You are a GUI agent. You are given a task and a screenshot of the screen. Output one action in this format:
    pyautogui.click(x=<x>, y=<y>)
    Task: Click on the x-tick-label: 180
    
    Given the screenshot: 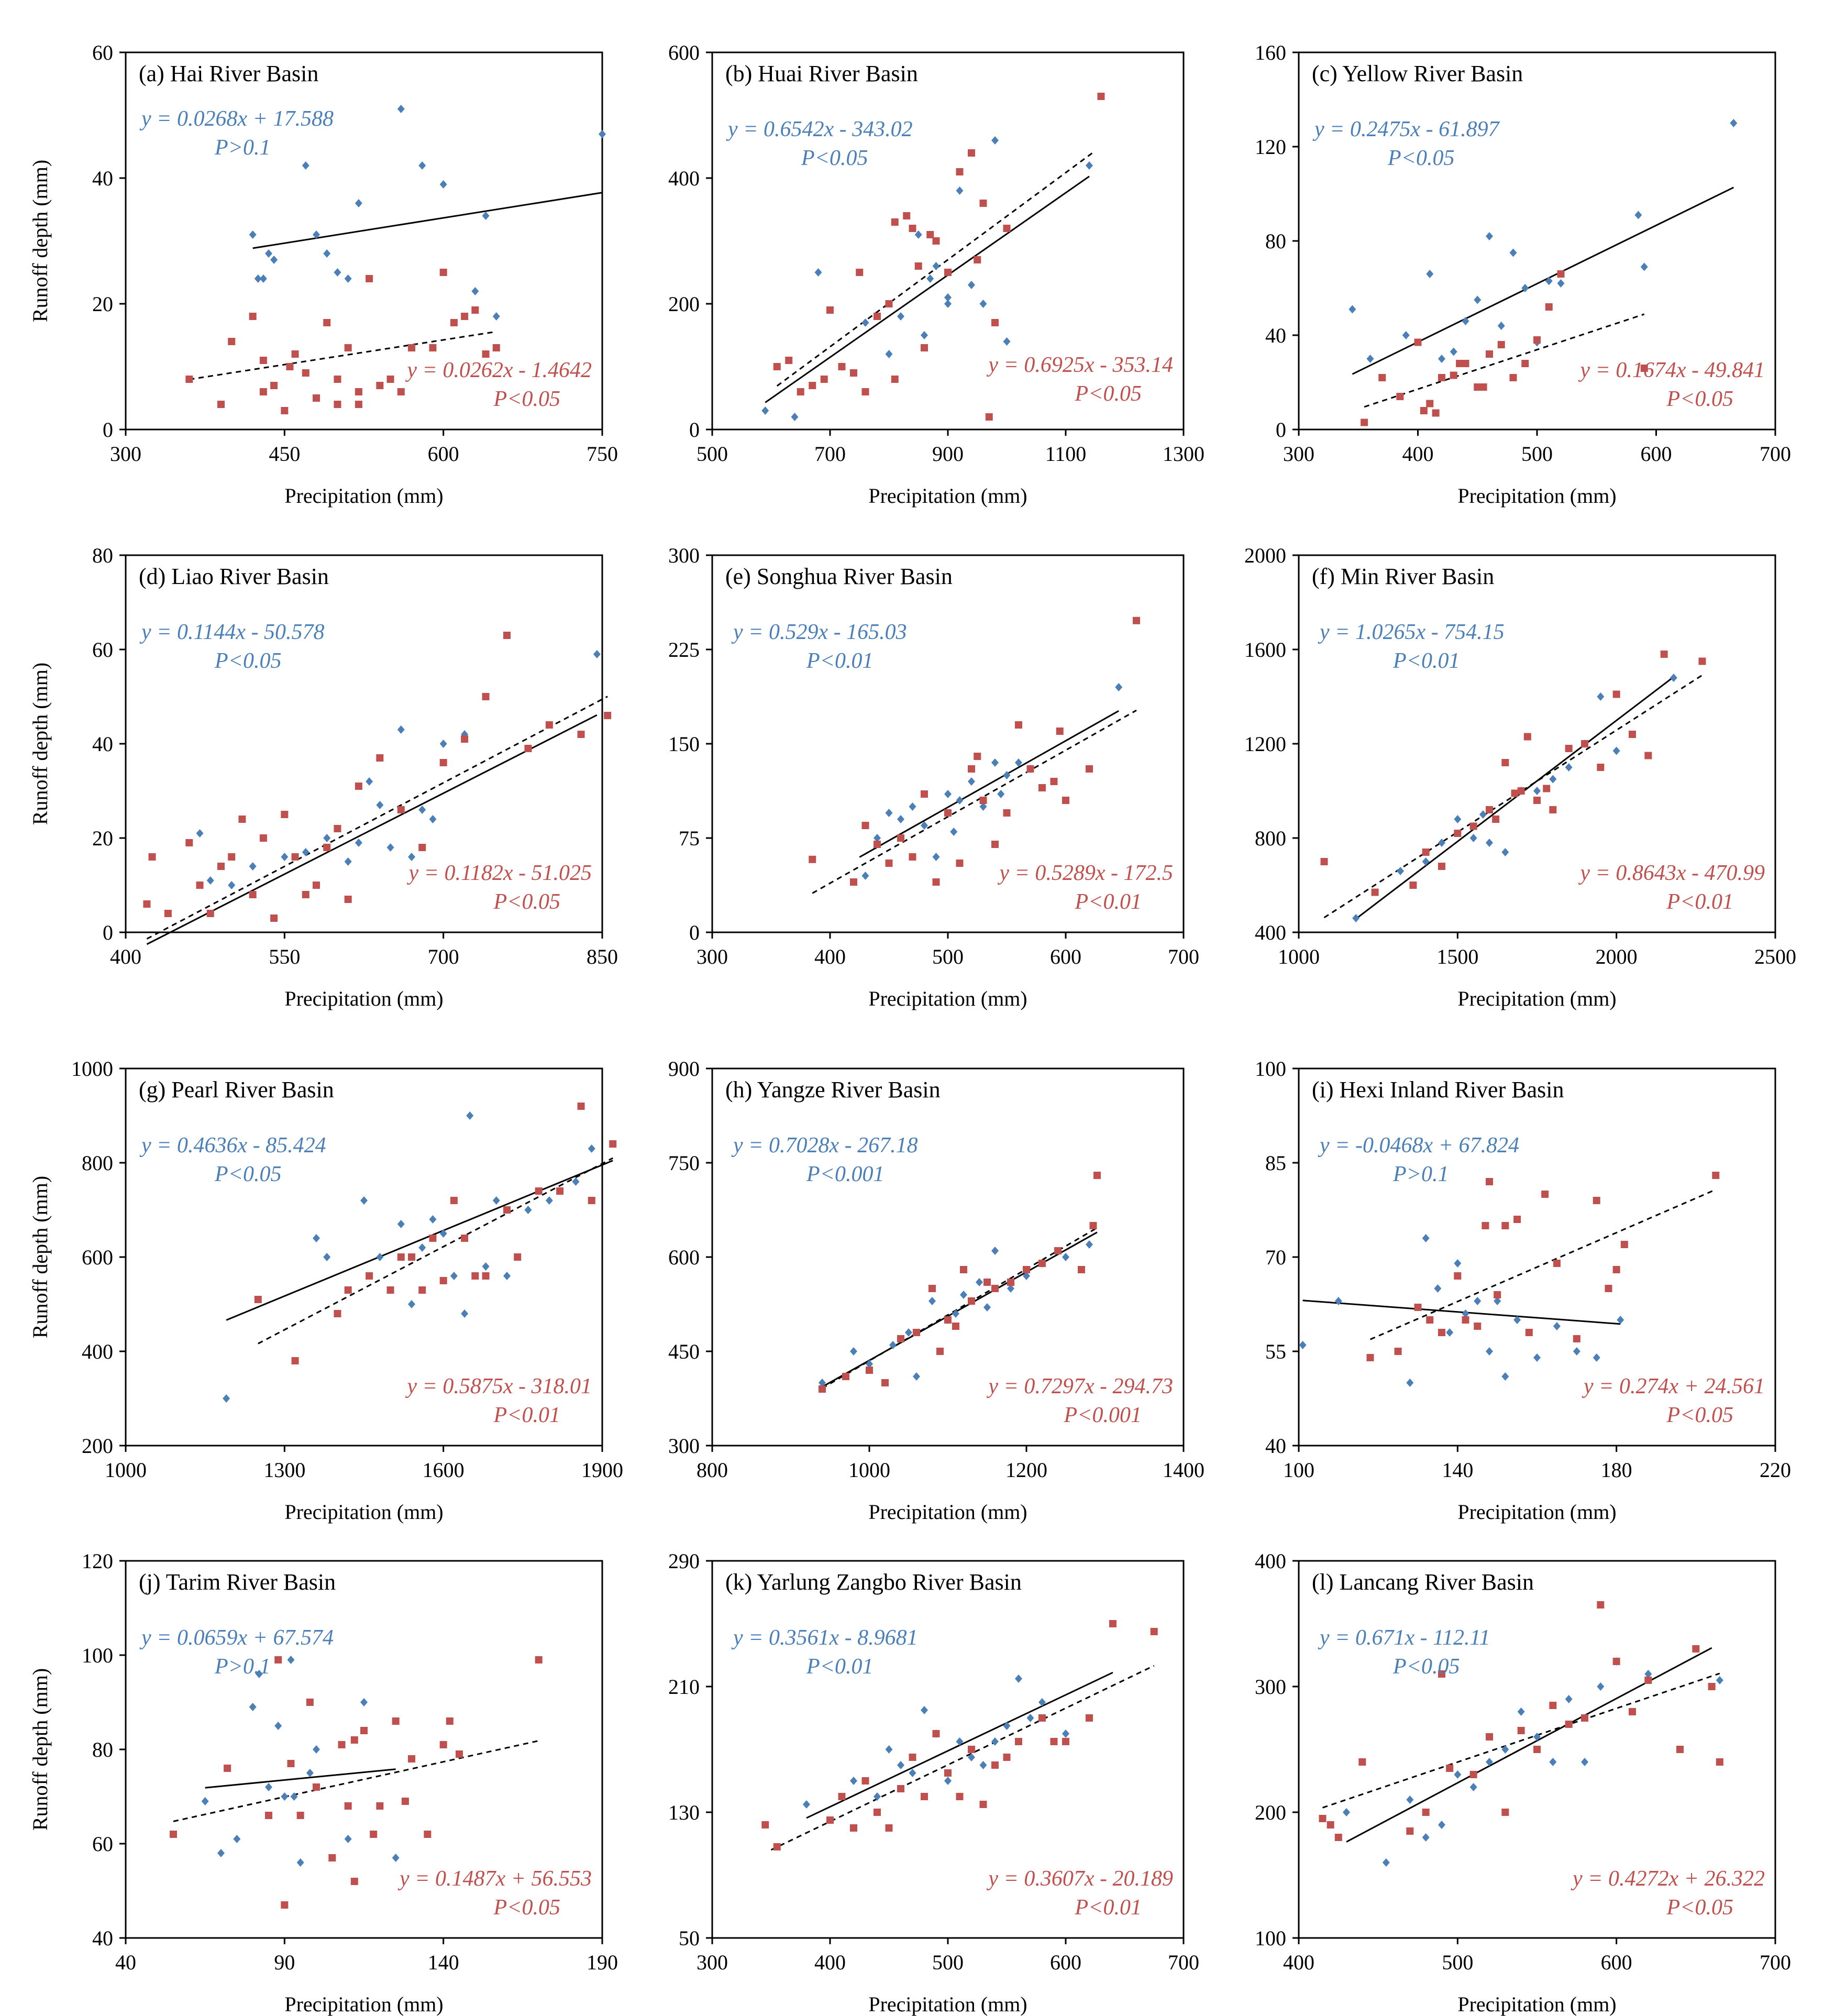 What is the action you would take?
    pyautogui.click(x=1616, y=1470)
    